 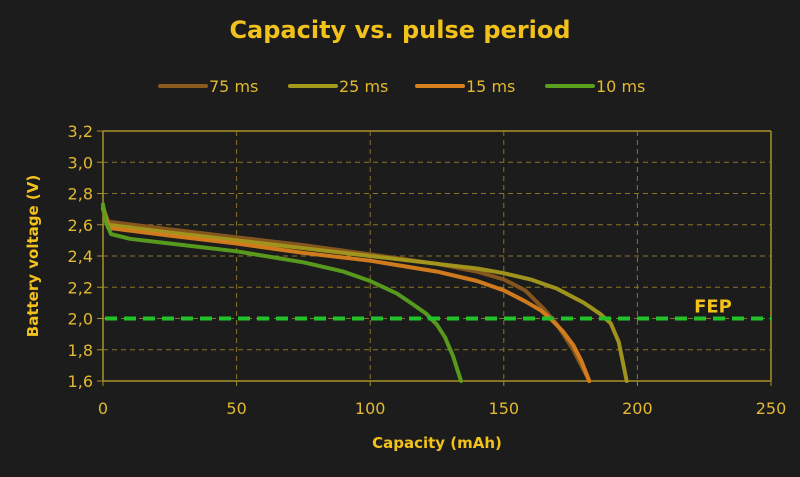 What do you see at coordinates (490, 86) in the screenshot?
I see `legend-label: 15 ms` at bounding box center [490, 86].